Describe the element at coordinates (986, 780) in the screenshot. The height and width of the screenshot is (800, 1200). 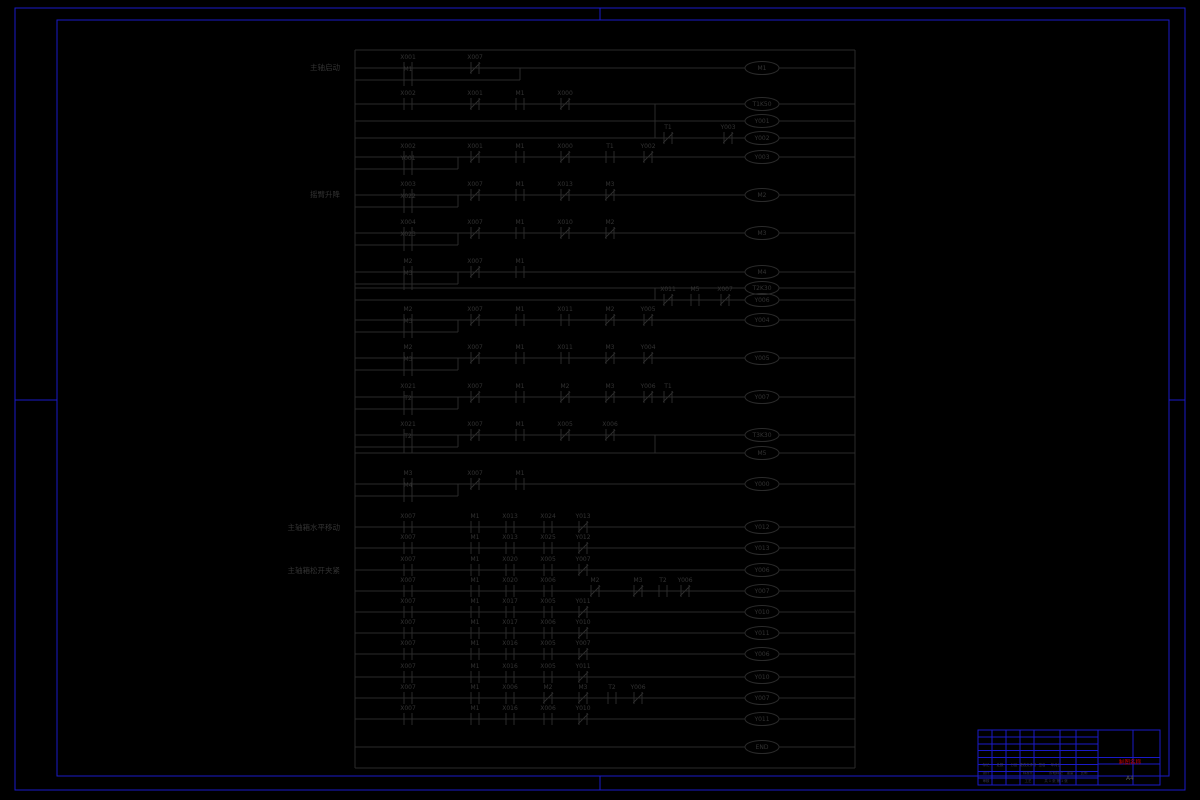
I see `title-block-cell: 审核` at that location.